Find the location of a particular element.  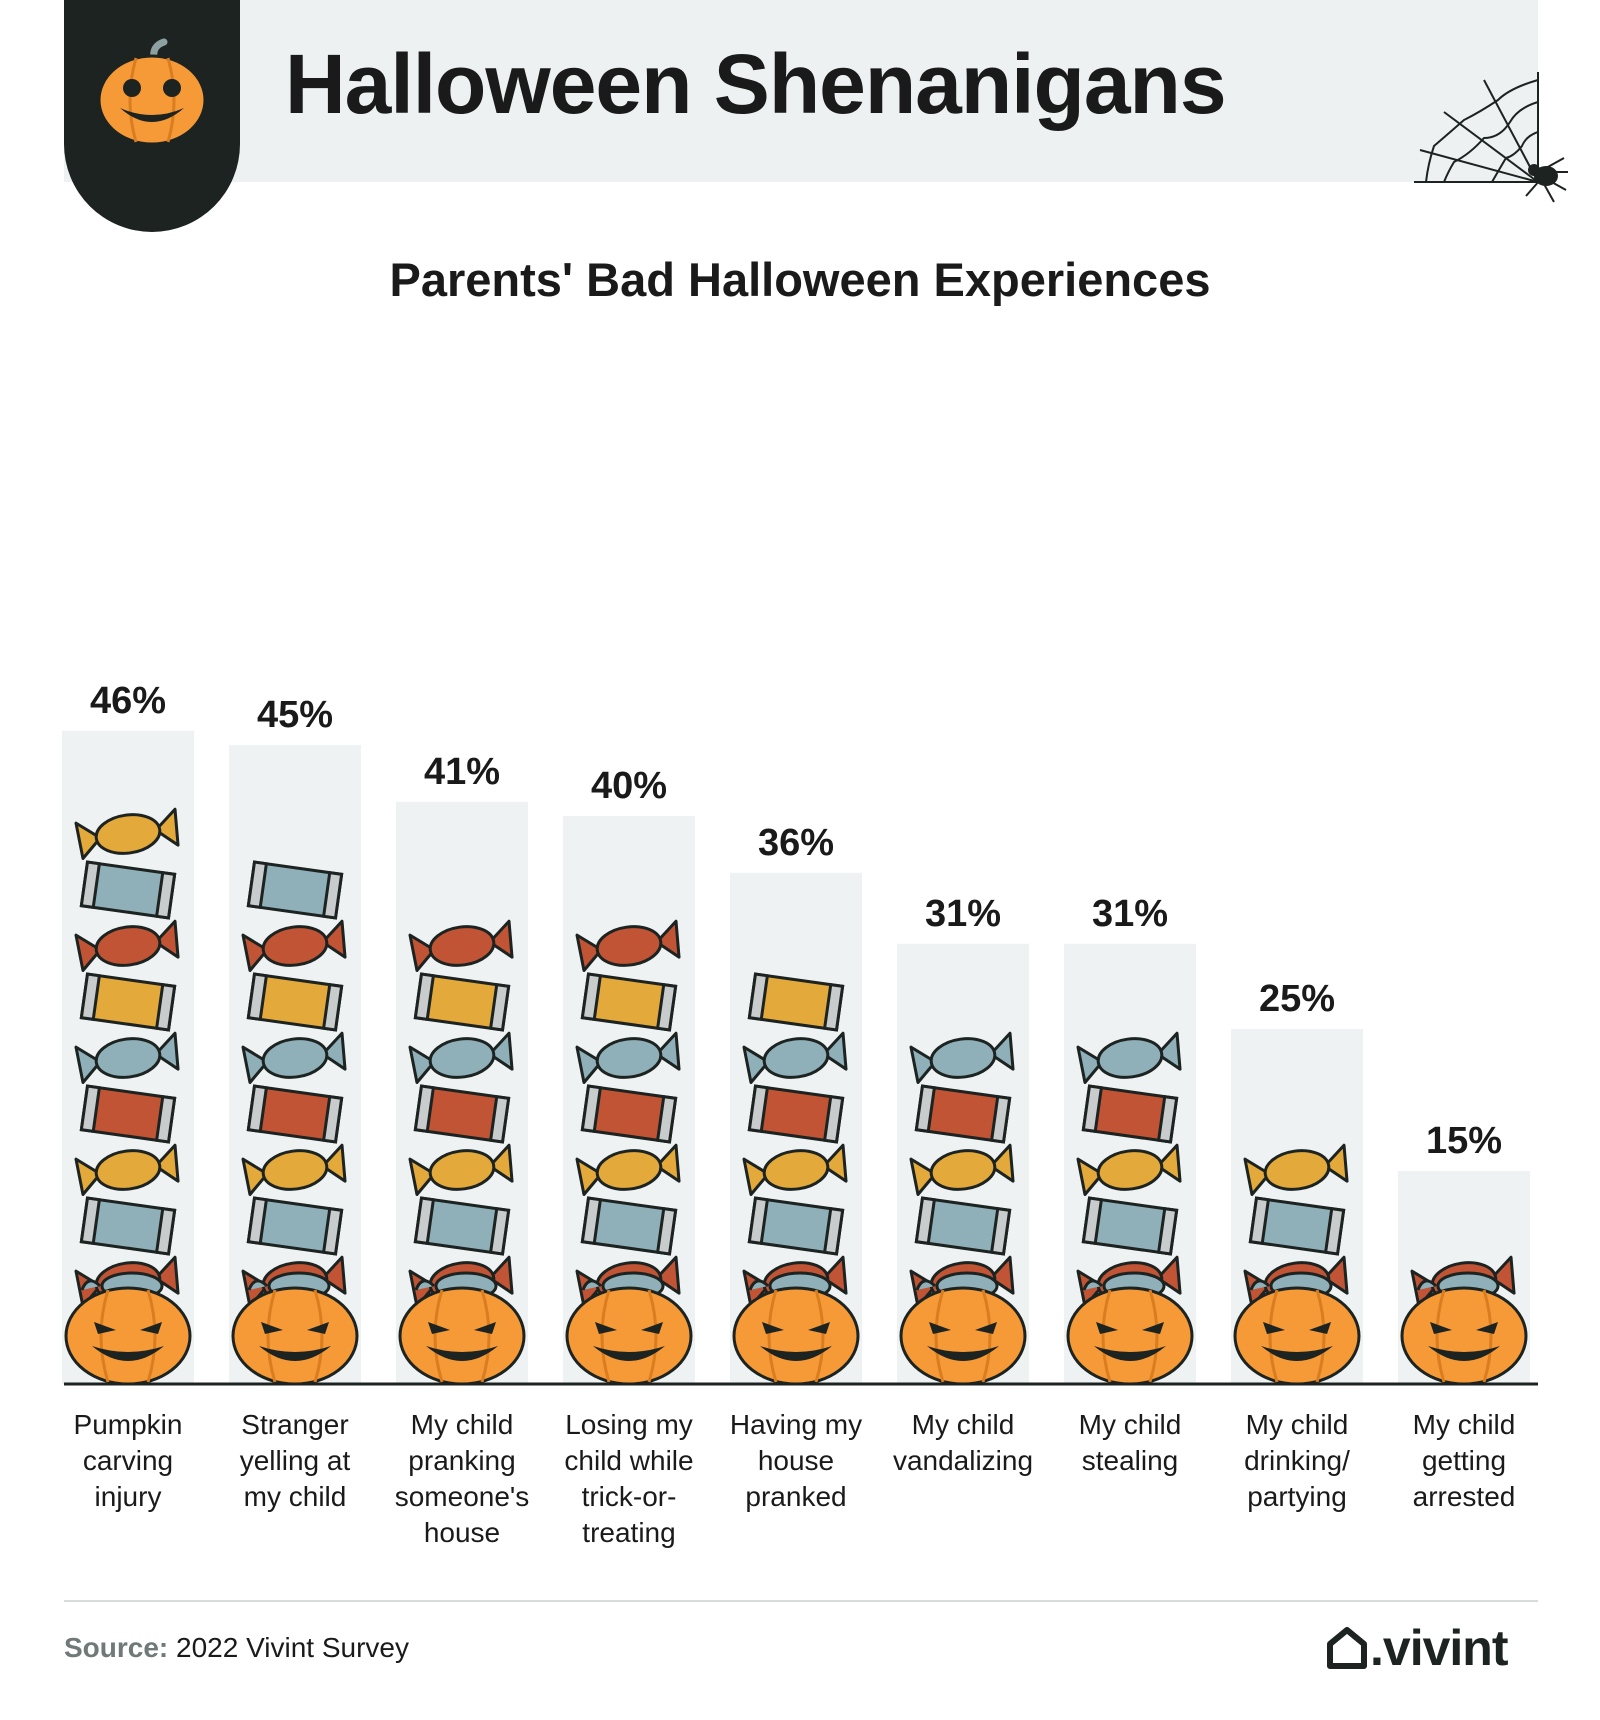

logo-tab is located at coordinates (152, 116).